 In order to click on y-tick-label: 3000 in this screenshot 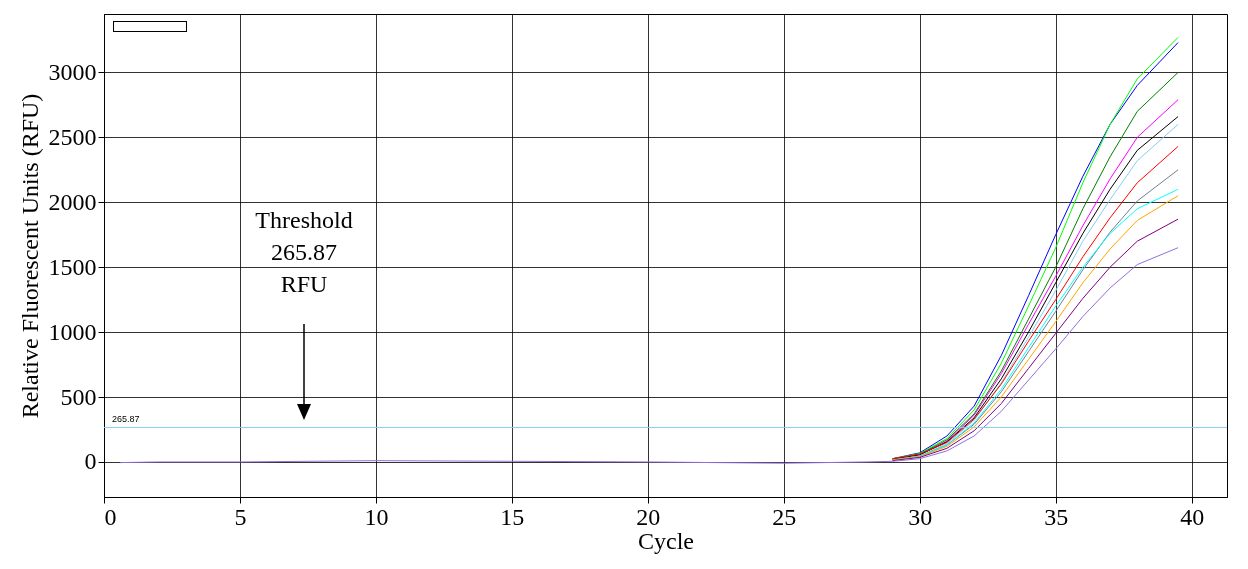, I will do `click(72, 71)`.